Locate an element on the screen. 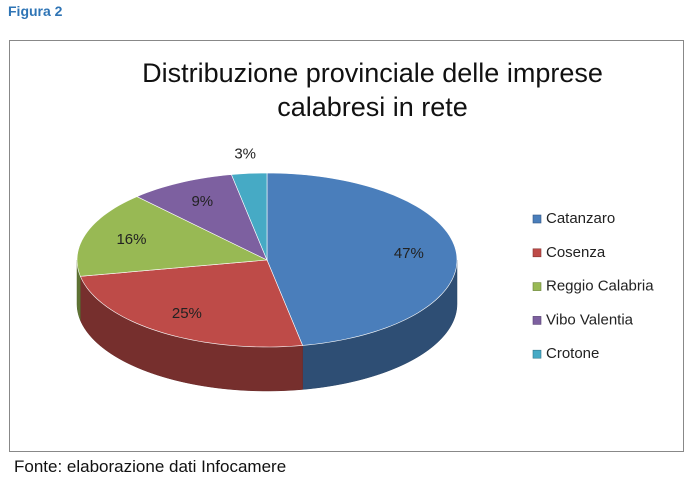 This screenshot has width=696, height=486. data-label: 9% is located at coordinates (202, 201).